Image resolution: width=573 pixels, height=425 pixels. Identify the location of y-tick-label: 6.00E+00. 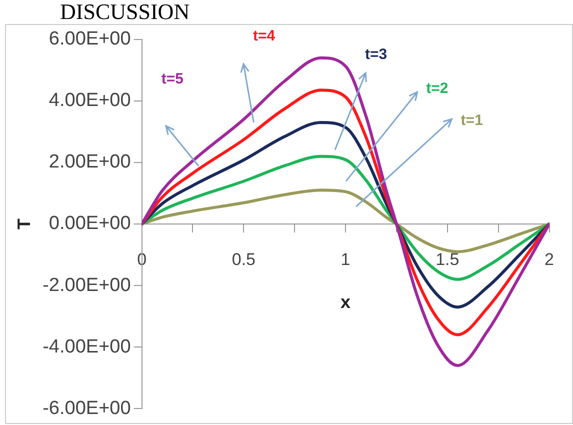
(89, 39).